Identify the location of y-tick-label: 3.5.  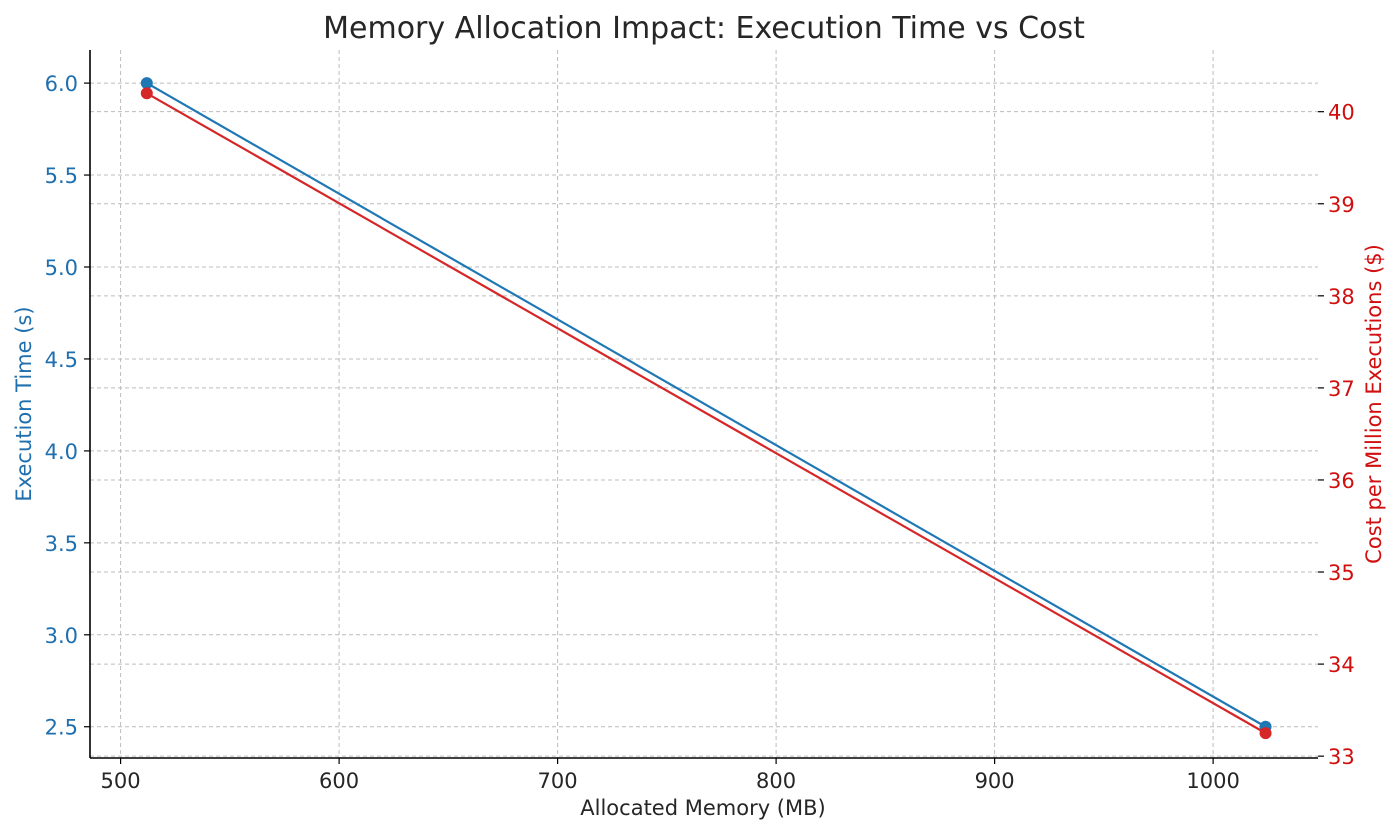
(61, 544).